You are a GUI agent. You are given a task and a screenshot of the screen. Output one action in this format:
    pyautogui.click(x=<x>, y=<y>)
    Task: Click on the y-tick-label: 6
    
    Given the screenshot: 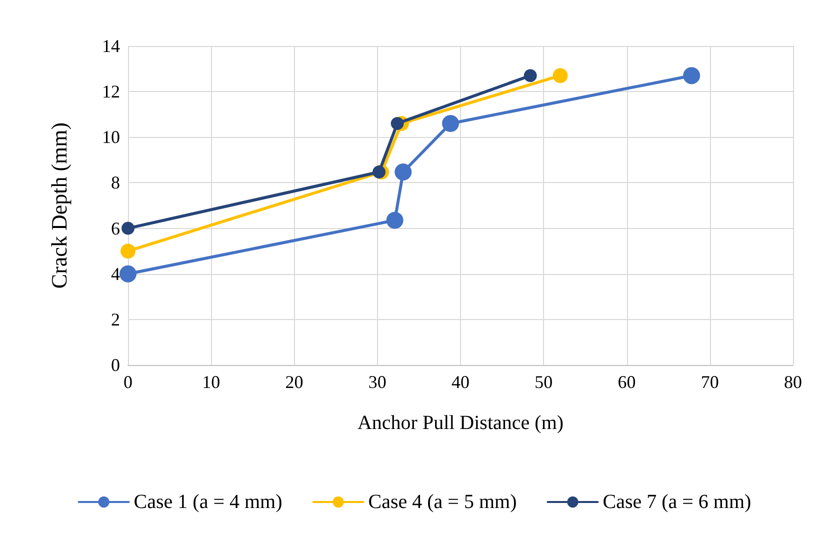 What is the action you would take?
    pyautogui.click(x=115, y=228)
    